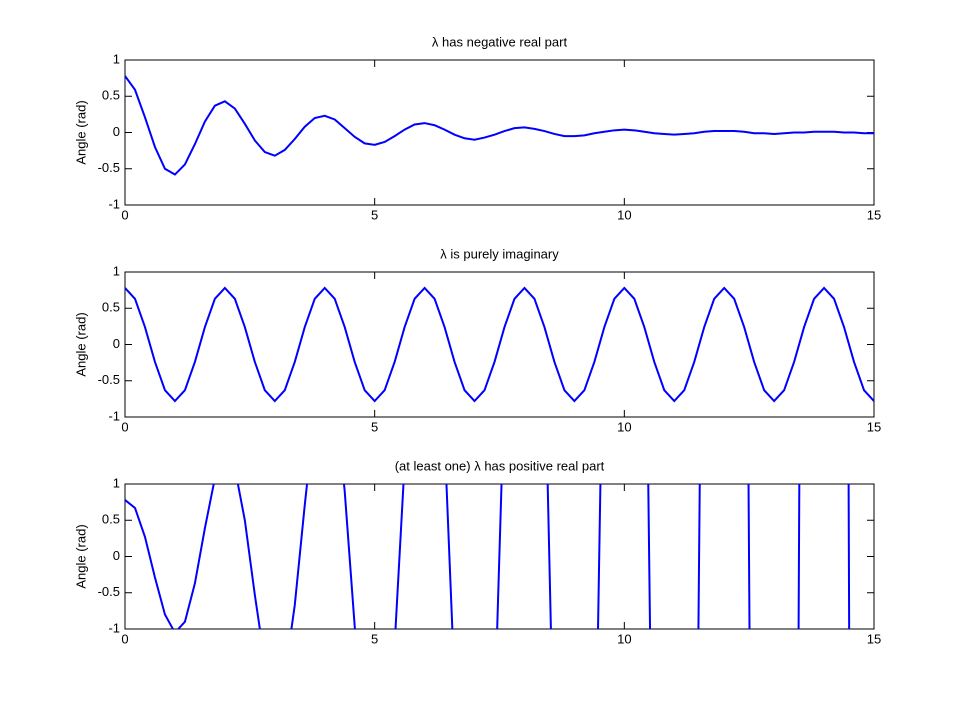 Image resolution: width=966 pixels, height=707 pixels. Describe the element at coordinates (499, 253) in the screenshot. I see `chart-title: λ is purely imaginary` at that location.